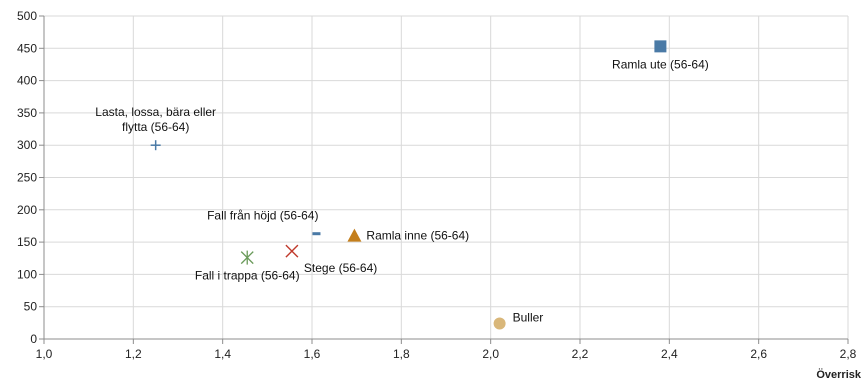 The image size is (865, 385). I want to click on x-tick-label: 1,6, so click(312, 354).